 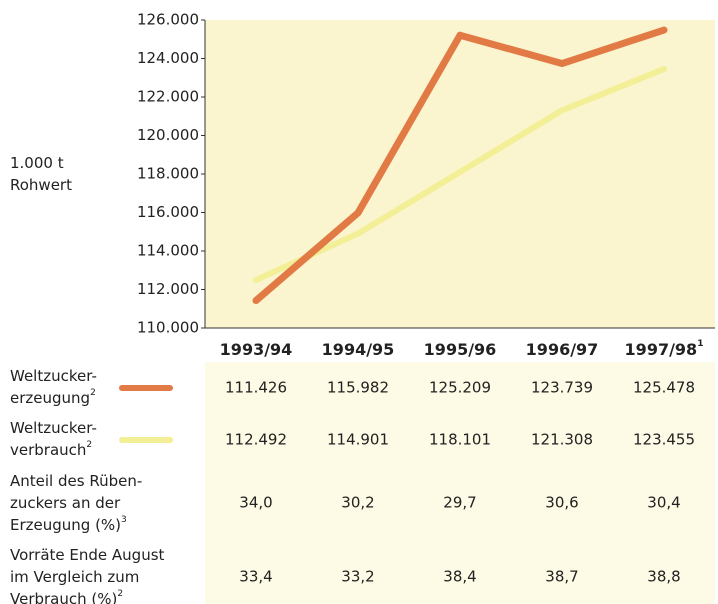 I want to click on row-label-line: Erzeugung (%), so click(x=65, y=525).